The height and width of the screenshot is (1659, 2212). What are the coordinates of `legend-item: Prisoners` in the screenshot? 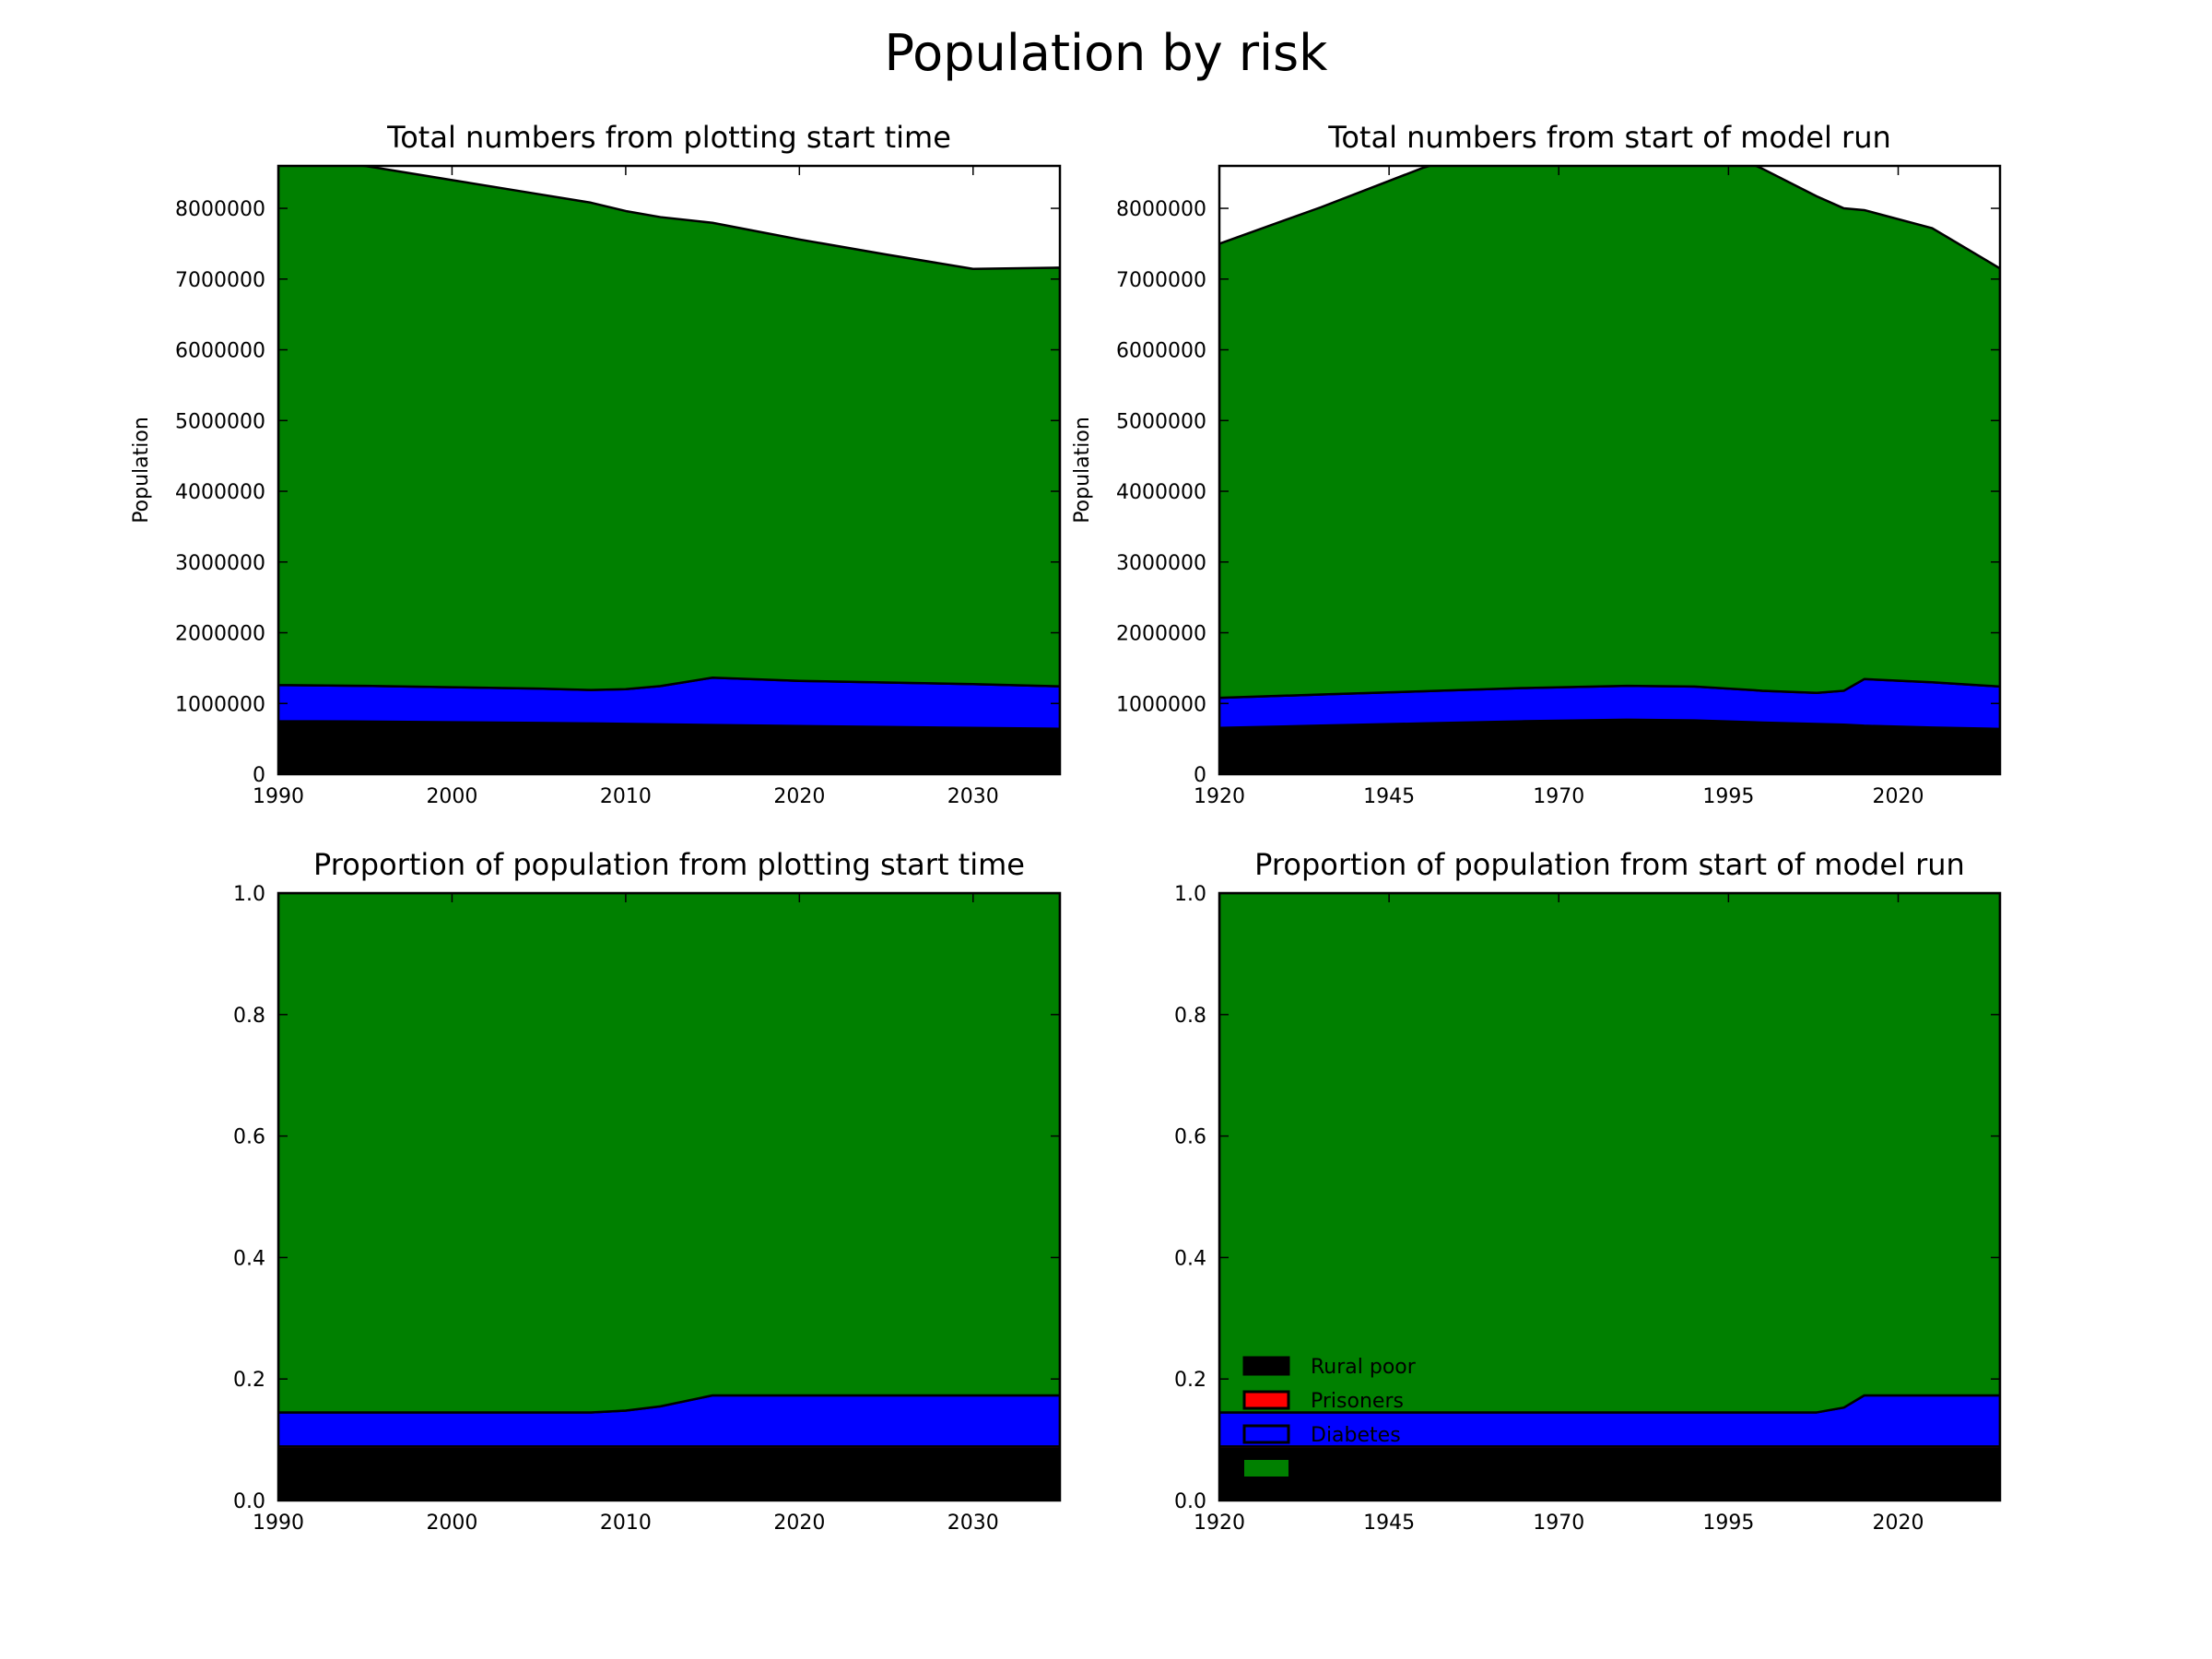 It's located at (1323, 1401).